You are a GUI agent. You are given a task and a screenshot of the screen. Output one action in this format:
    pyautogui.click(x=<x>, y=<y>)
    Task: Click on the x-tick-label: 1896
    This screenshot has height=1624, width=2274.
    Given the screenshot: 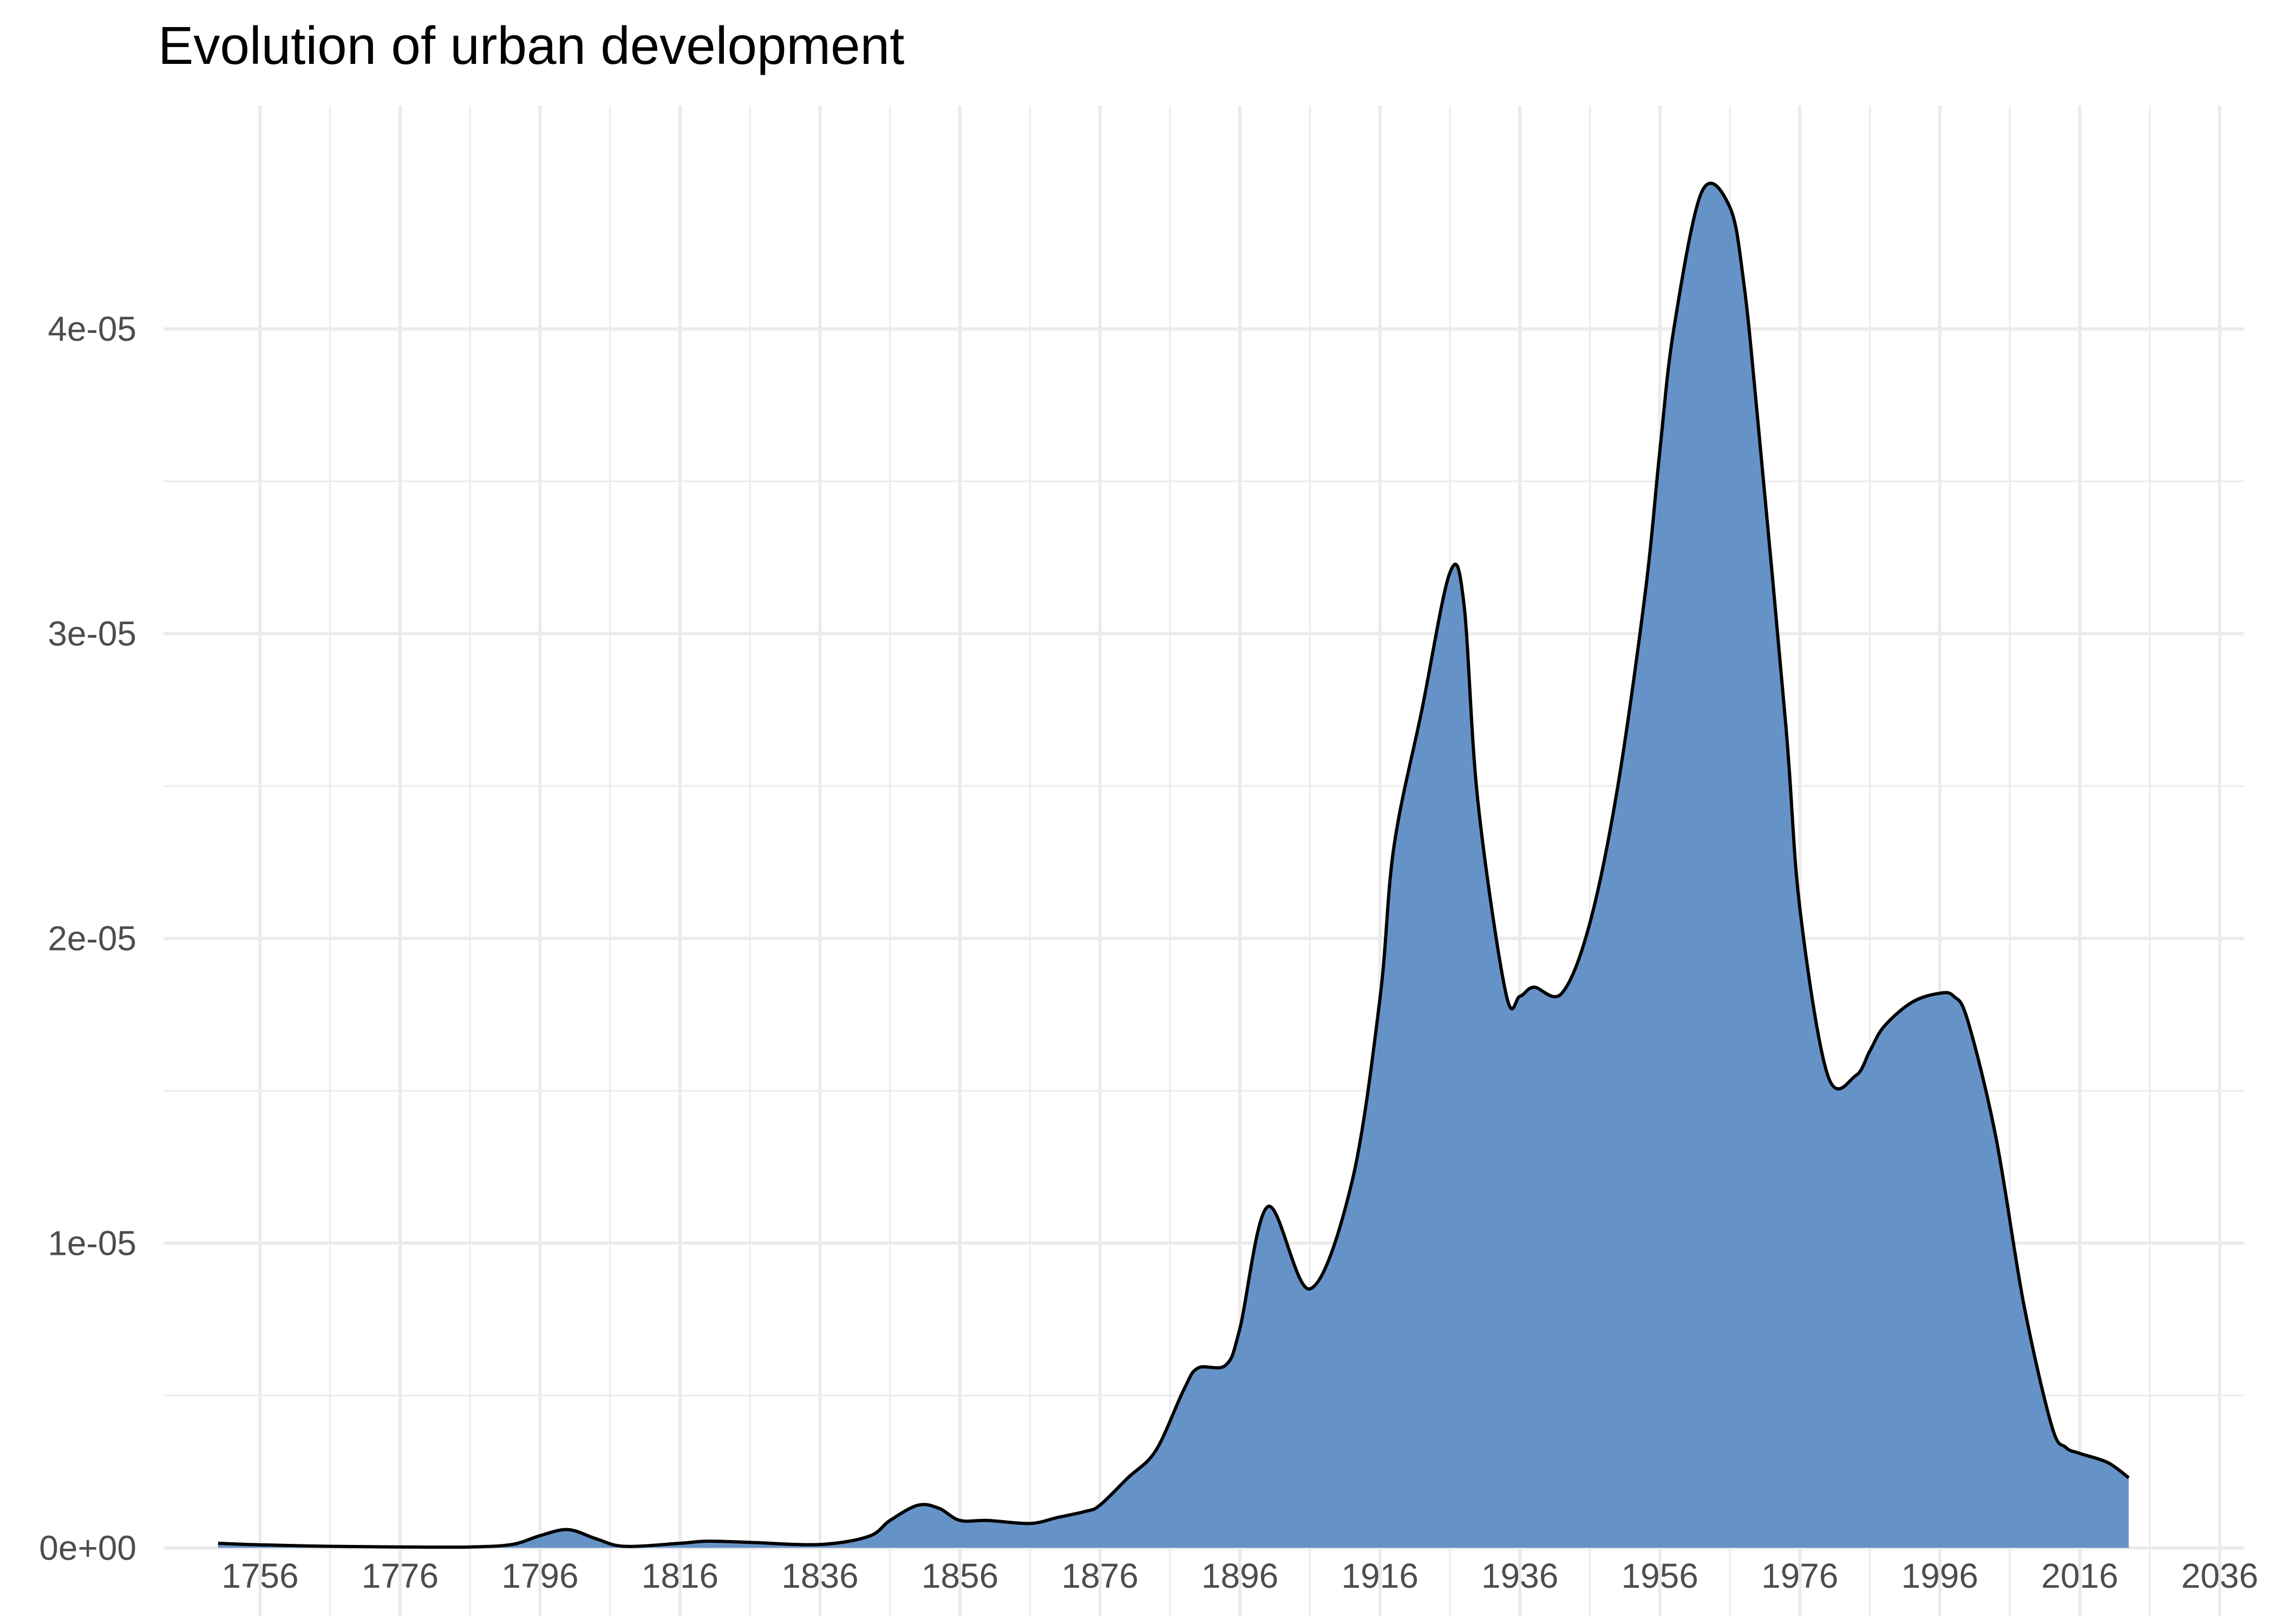 What is the action you would take?
    pyautogui.click(x=1239, y=1575)
    